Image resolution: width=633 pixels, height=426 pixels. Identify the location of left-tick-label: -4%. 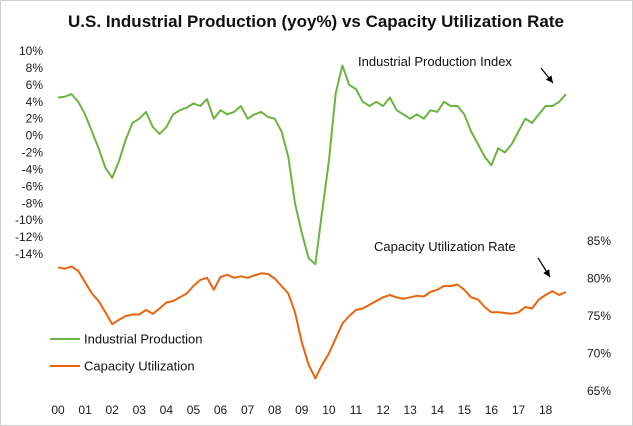
(33, 169).